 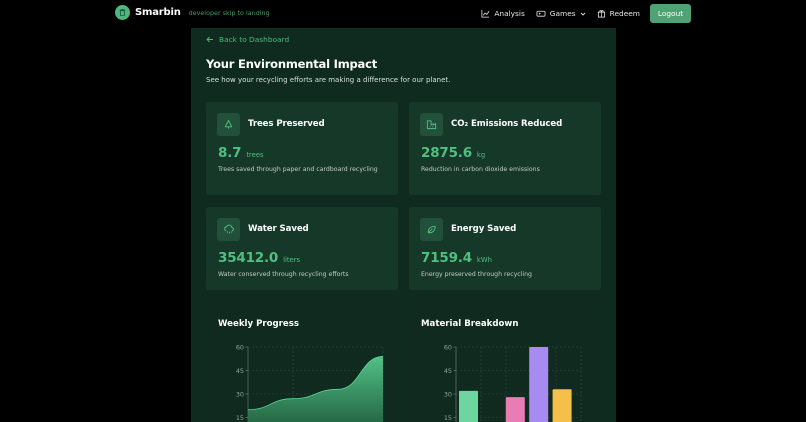 What do you see at coordinates (481, 155) in the screenshot?
I see `card-unit: kg` at bounding box center [481, 155].